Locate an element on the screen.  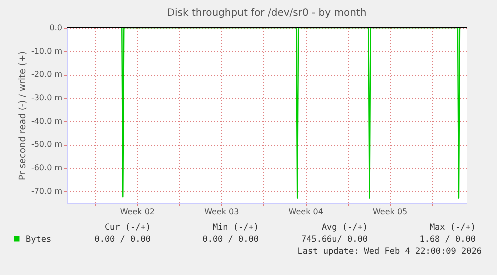
x-tick-label: Week 03 is located at coordinates (222, 212).